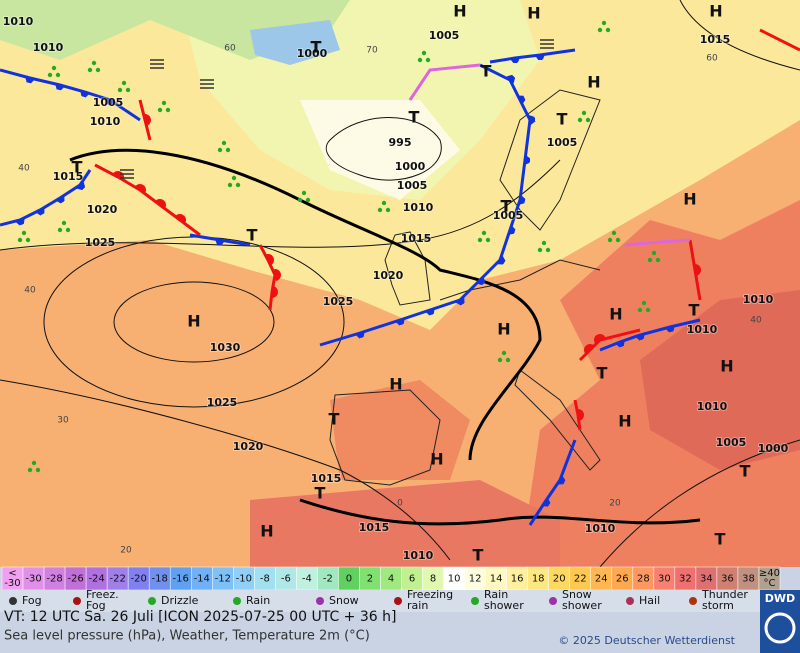 The height and width of the screenshot is (653, 800). What do you see at coordinates (646, 640) in the screenshot?
I see `copyright: © 2025 Deutscher Wetterdienst` at bounding box center [646, 640].